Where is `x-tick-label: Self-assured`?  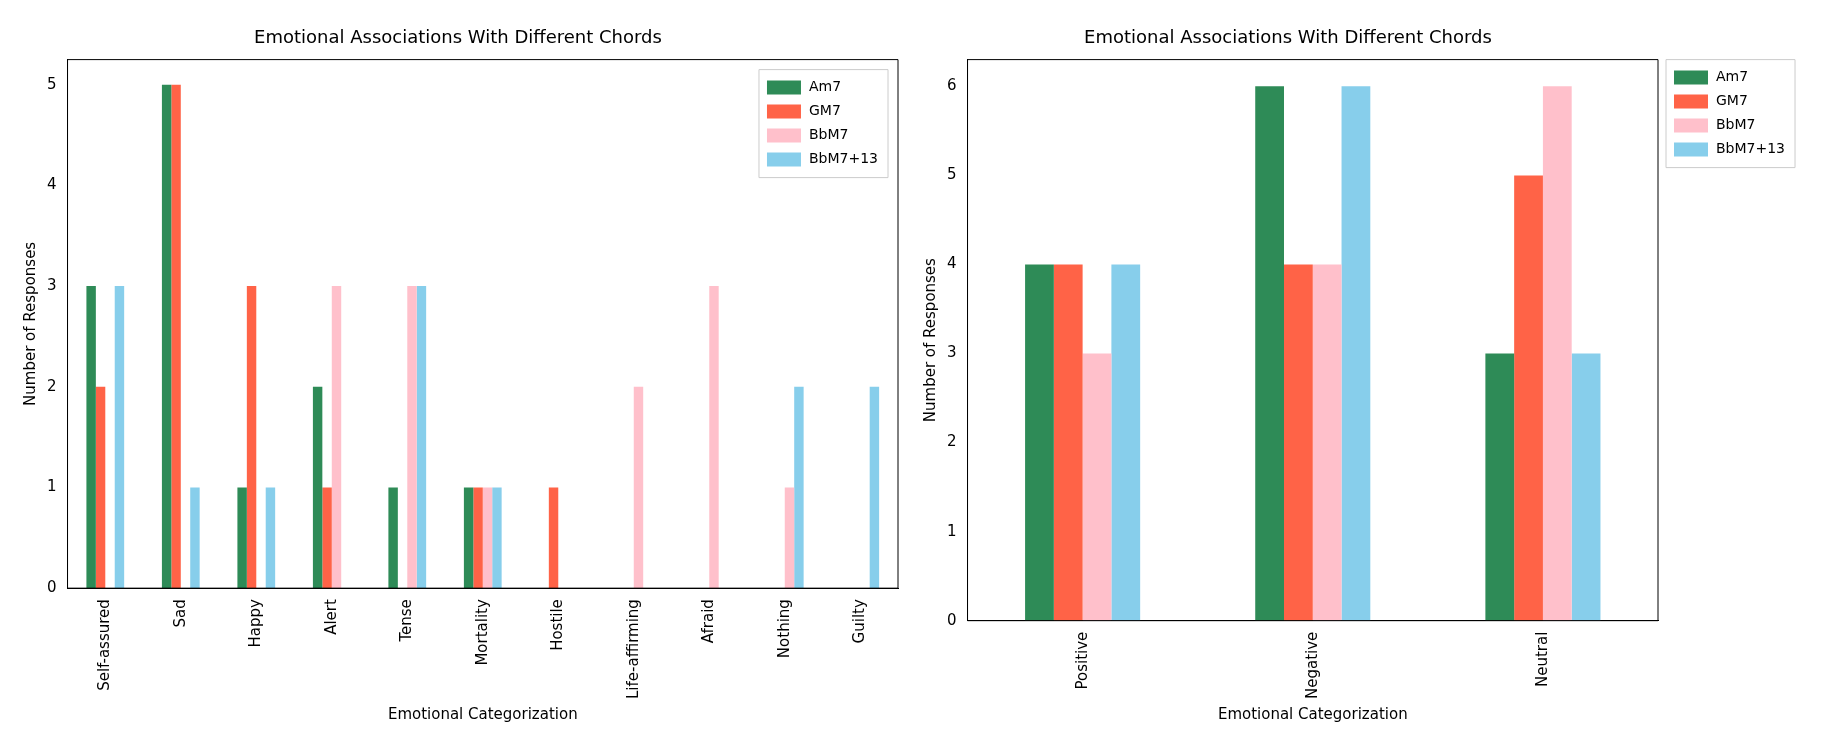 x-tick-label: Self-assured is located at coordinates (104, 645).